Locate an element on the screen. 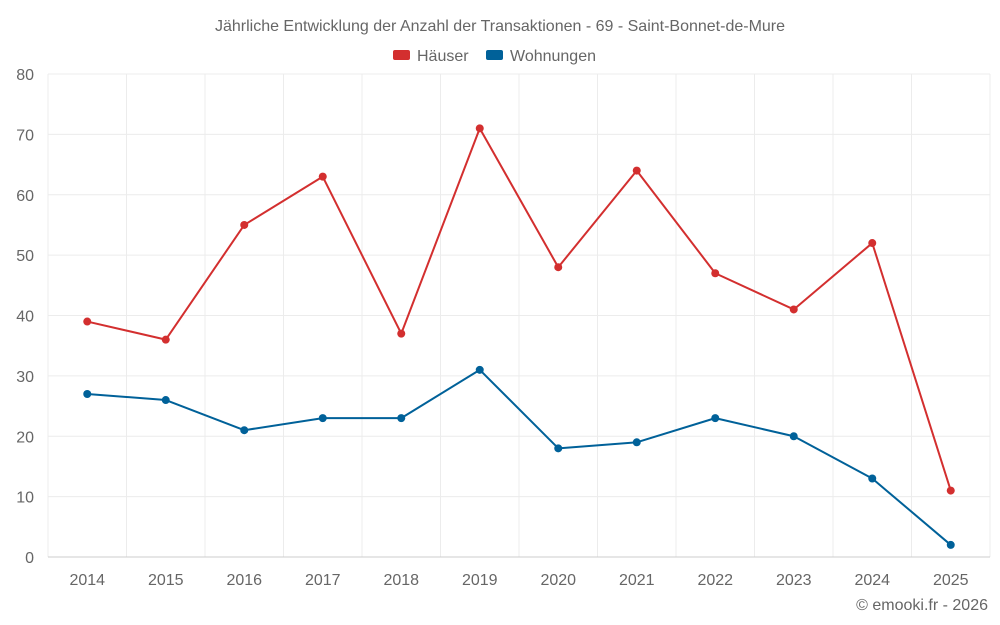 This screenshot has height=625, width=1000. legend-item-wohnungen: Wohnungen is located at coordinates (541, 56).